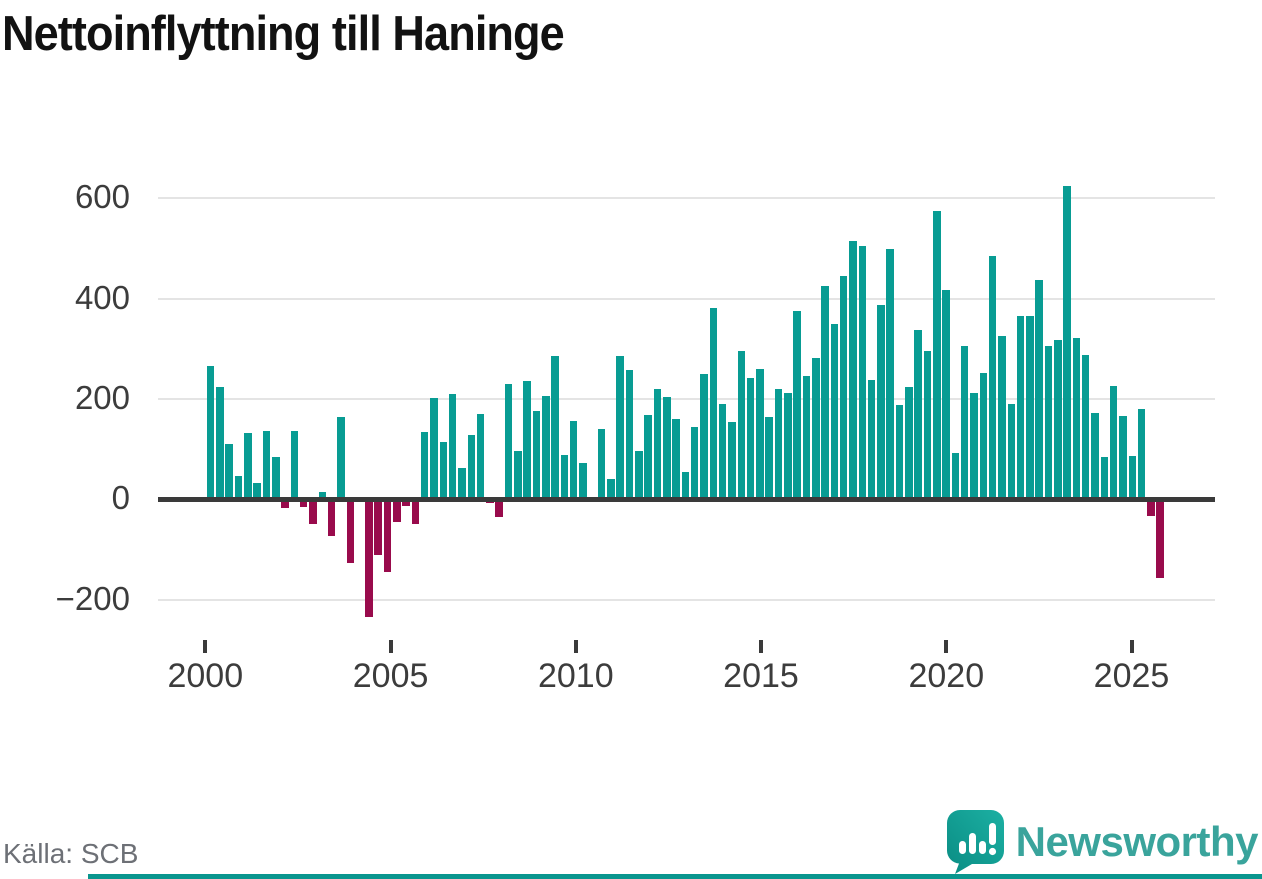 The width and height of the screenshot is (1262, 879). What do you see at coordinates (205, 676) in the screenshot?
I see `x-axis-tick-label: 2000` at bounding box center [205, 676].